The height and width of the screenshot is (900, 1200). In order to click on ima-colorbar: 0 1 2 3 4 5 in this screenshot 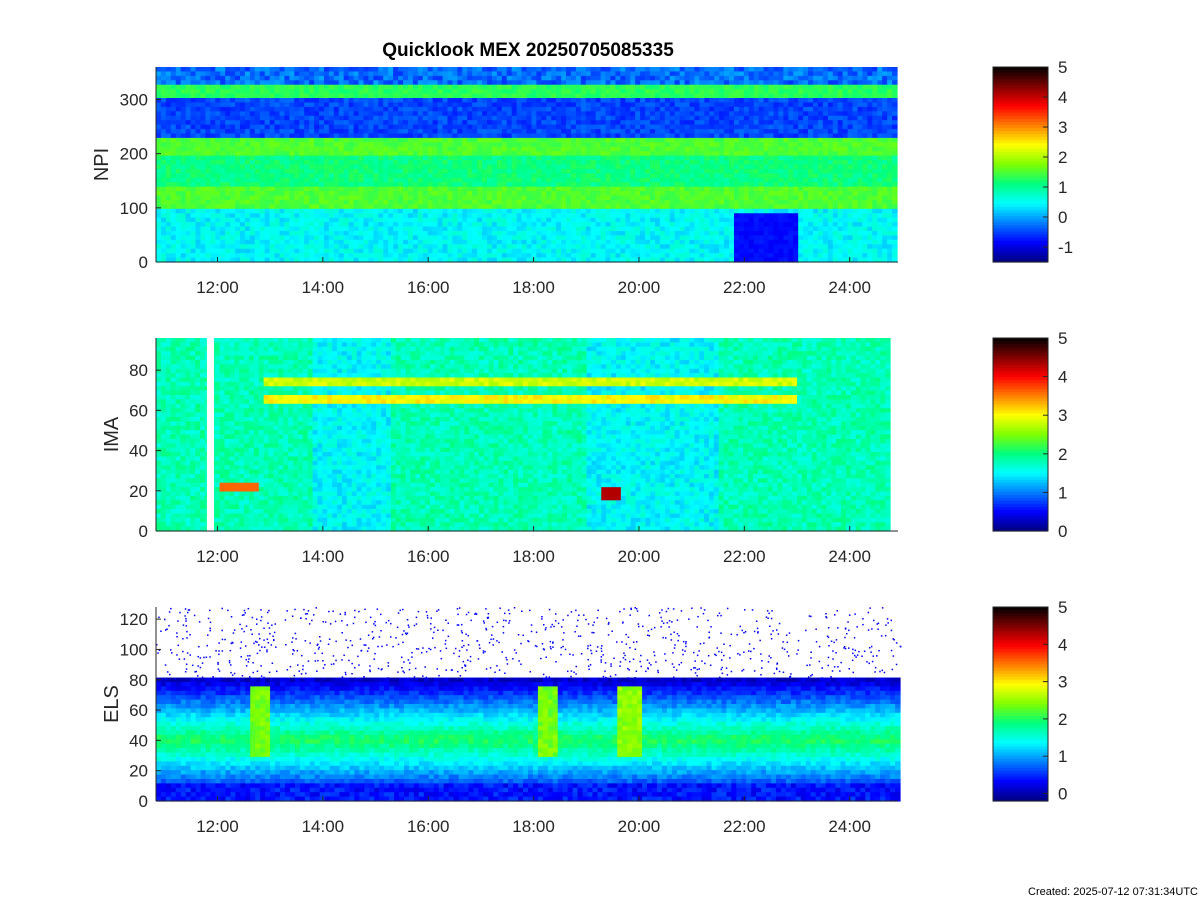, I will do `click(1030, 435)`.